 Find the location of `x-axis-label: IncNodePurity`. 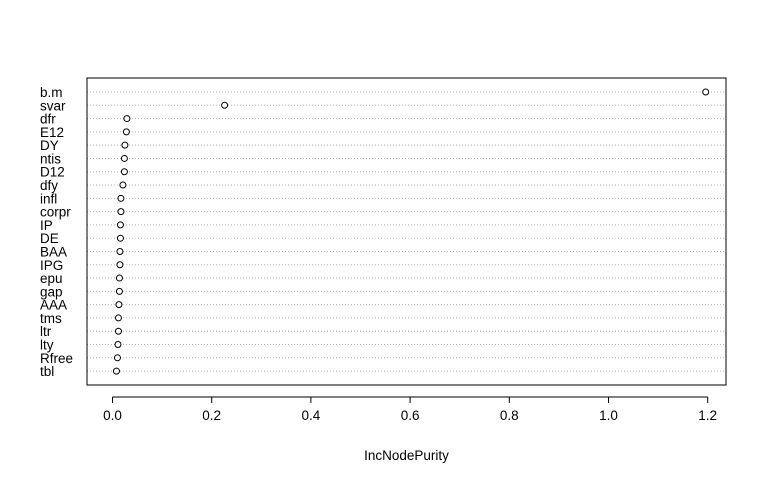

x-axis-label: IncNodePurity is located at coordinates (406, 455).